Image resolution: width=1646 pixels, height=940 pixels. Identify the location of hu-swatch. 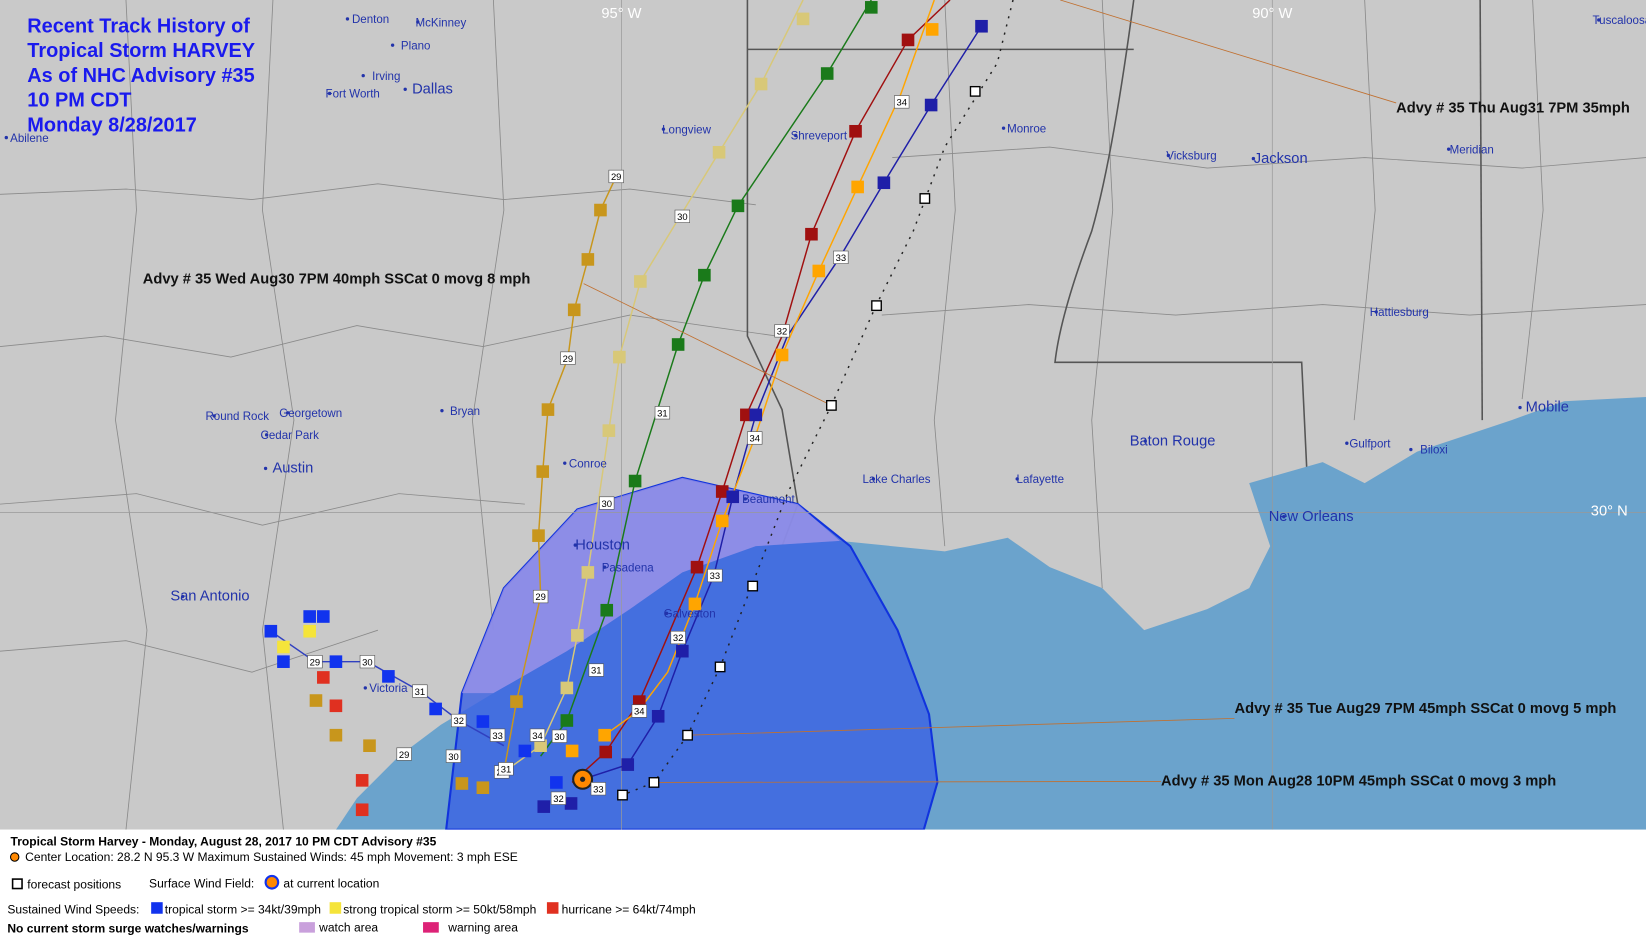
(552, 908).